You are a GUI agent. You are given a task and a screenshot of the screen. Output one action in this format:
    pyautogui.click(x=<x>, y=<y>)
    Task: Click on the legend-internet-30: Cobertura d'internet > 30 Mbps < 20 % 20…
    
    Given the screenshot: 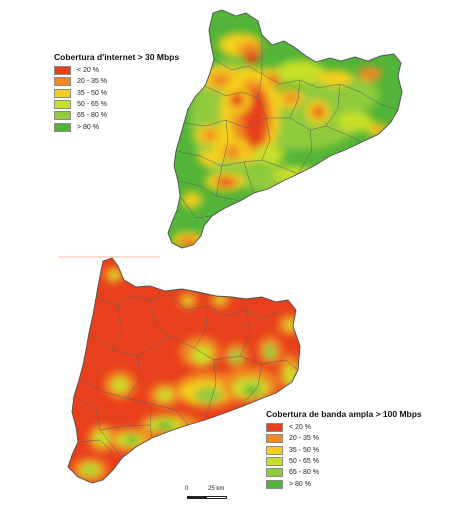 What is the action you would take?
    pyautogui.click(x=116, y=92)
    